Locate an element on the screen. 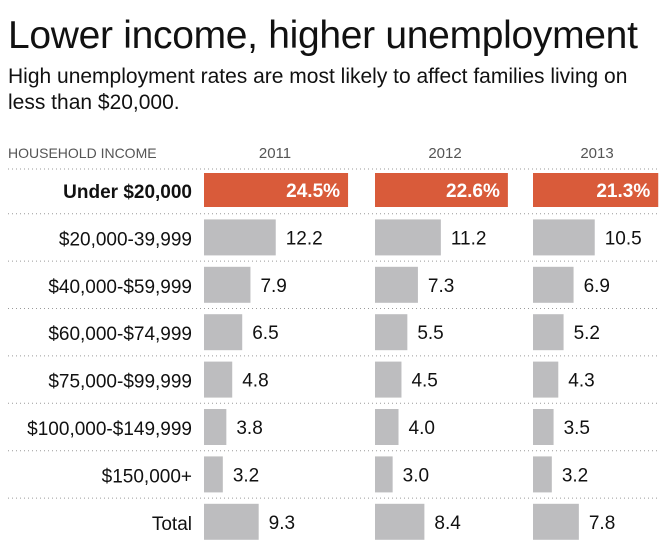 The height and width of the screenshot is (552, 660). chart-title: Lower income, higher unemployment is located at coordinates (323, 35).